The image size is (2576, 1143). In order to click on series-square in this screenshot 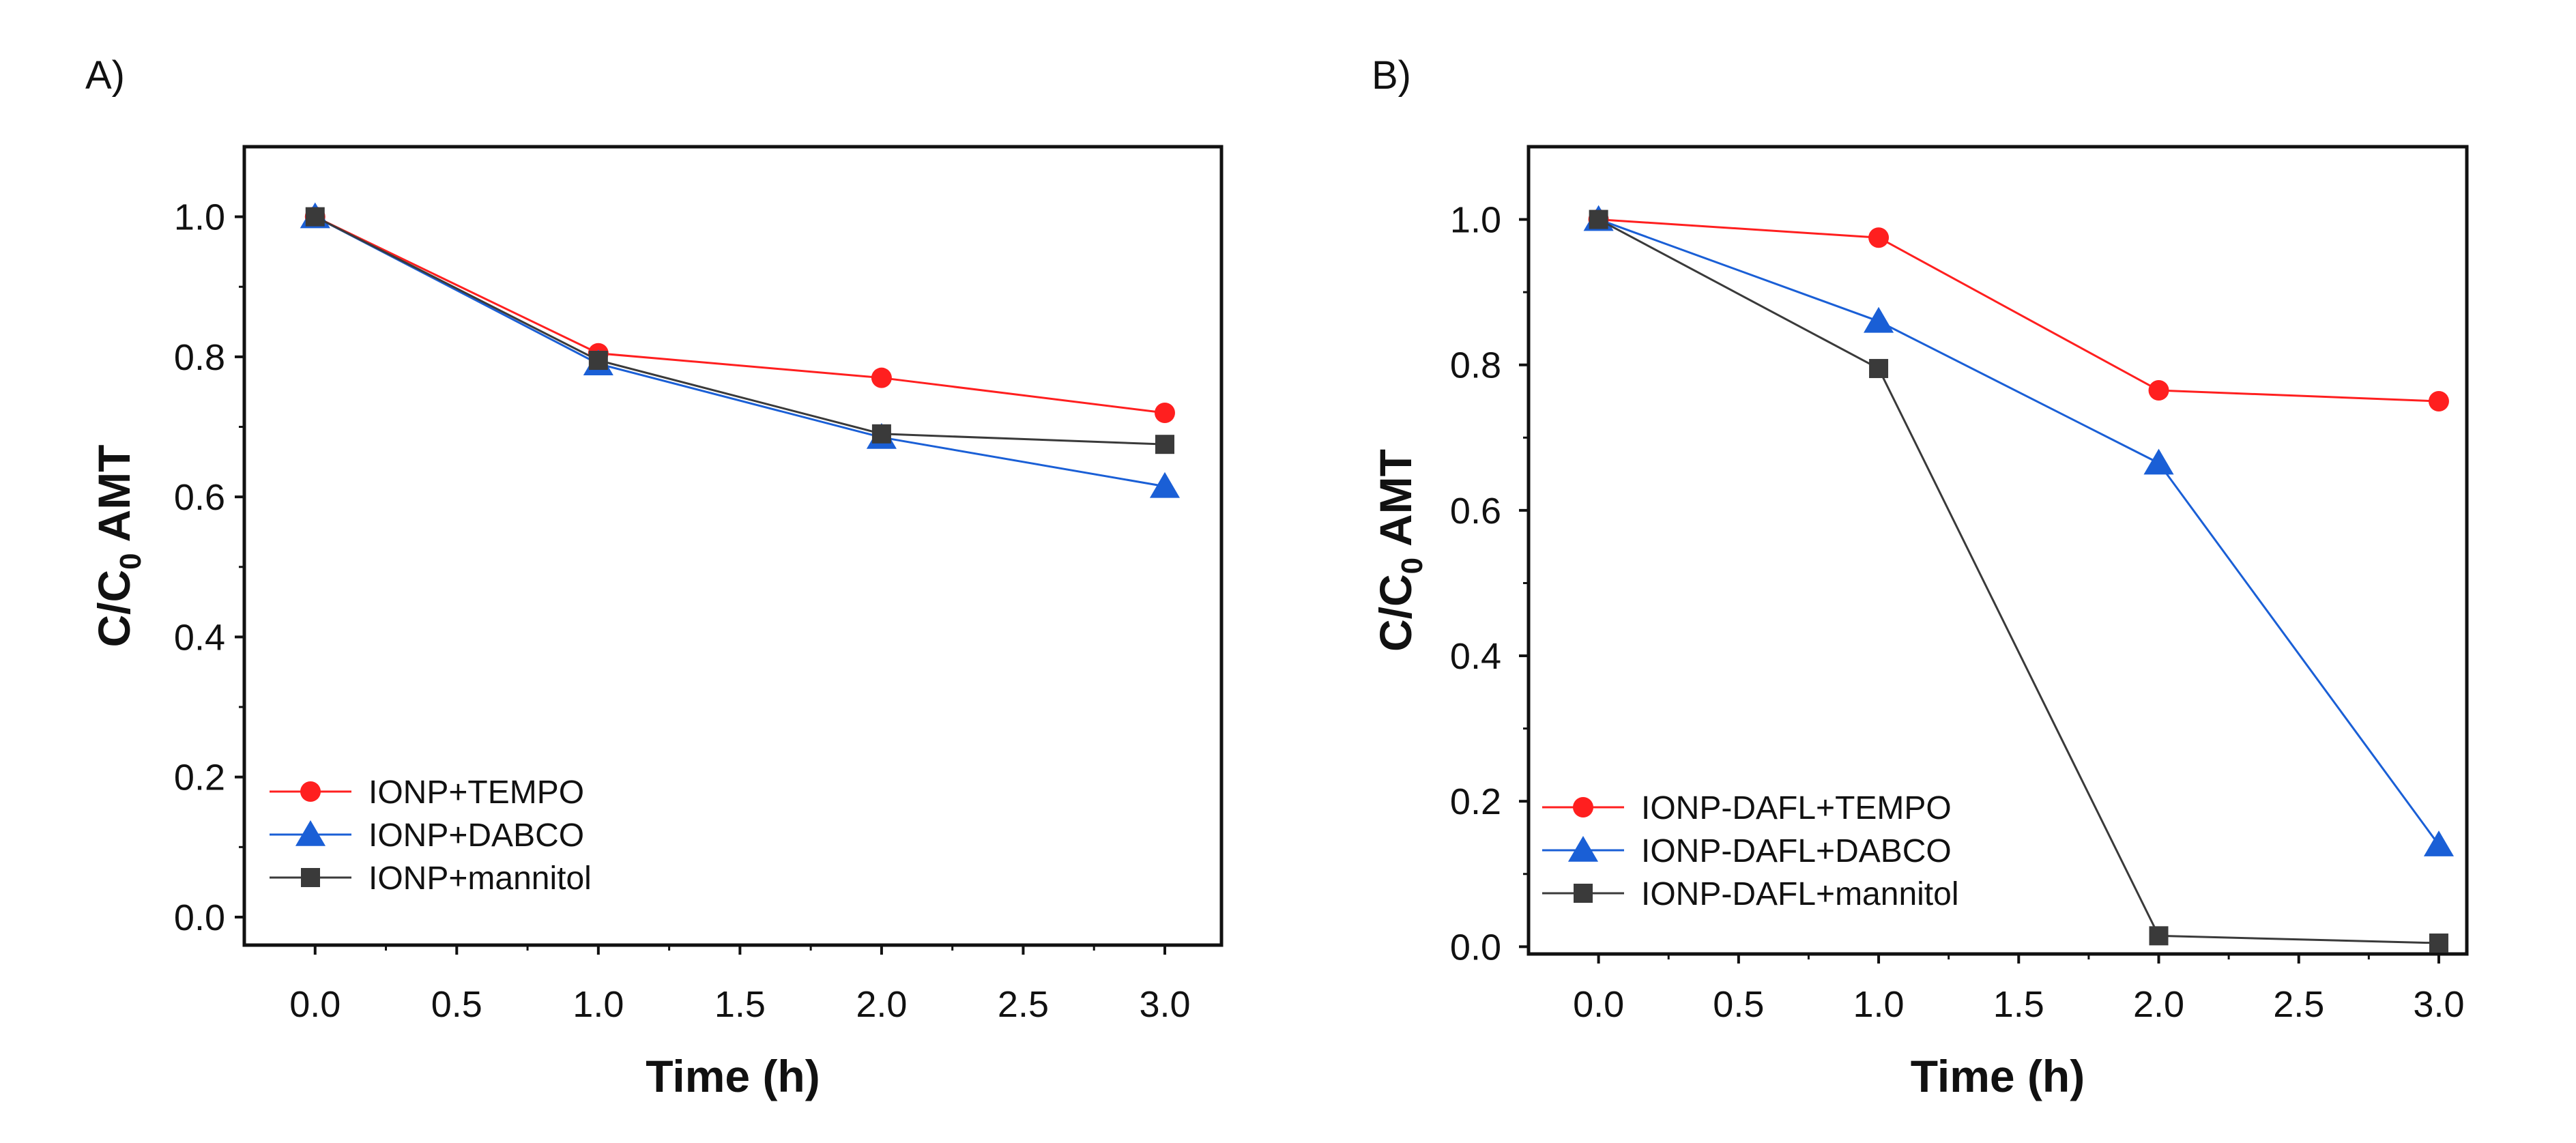, I will do `click(739, 330)`.